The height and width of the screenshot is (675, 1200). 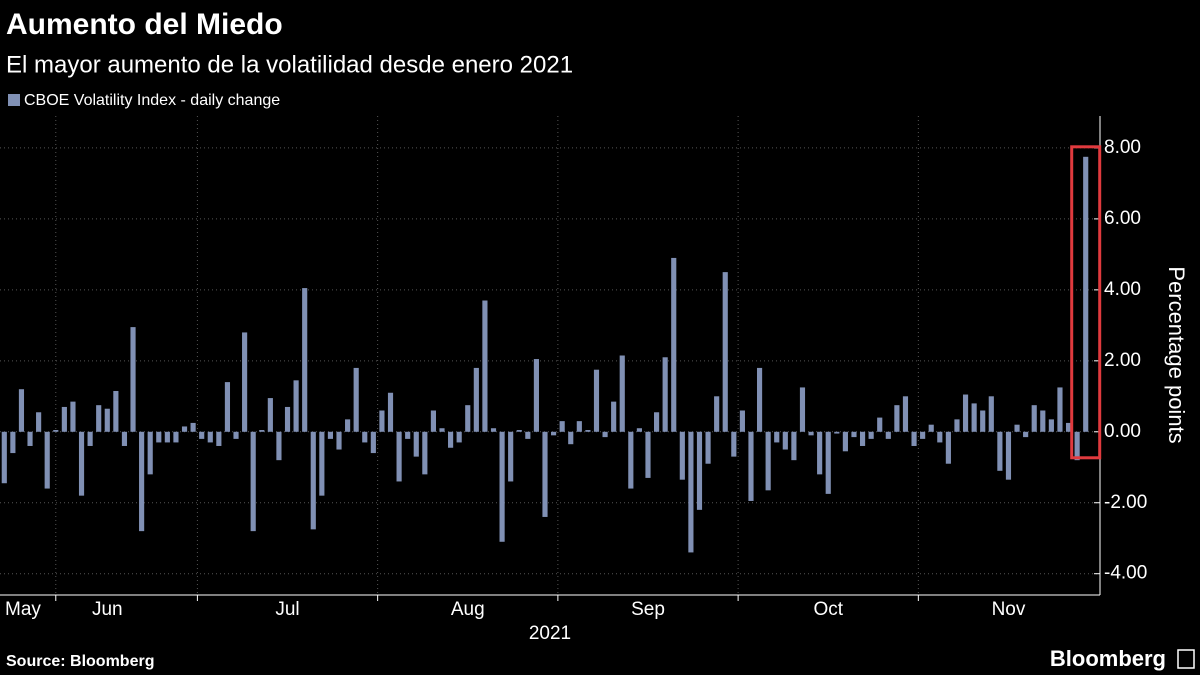 I want to click on x-tick-label: Oct, so click(x=828, y=609).